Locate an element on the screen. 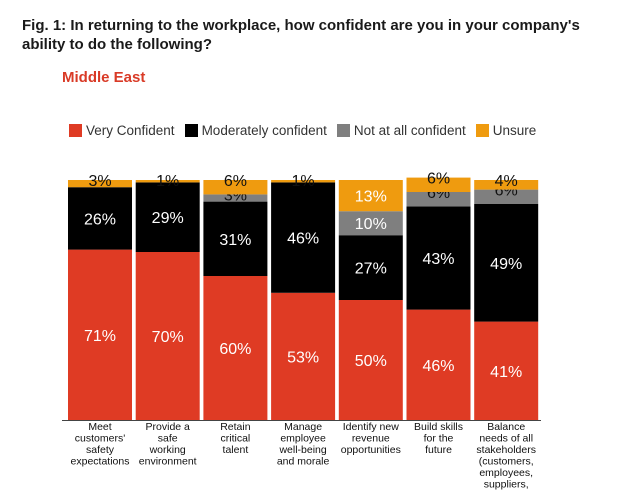 The image size is (619, 490). data-label: 13% is located at coordinates (371, 197).